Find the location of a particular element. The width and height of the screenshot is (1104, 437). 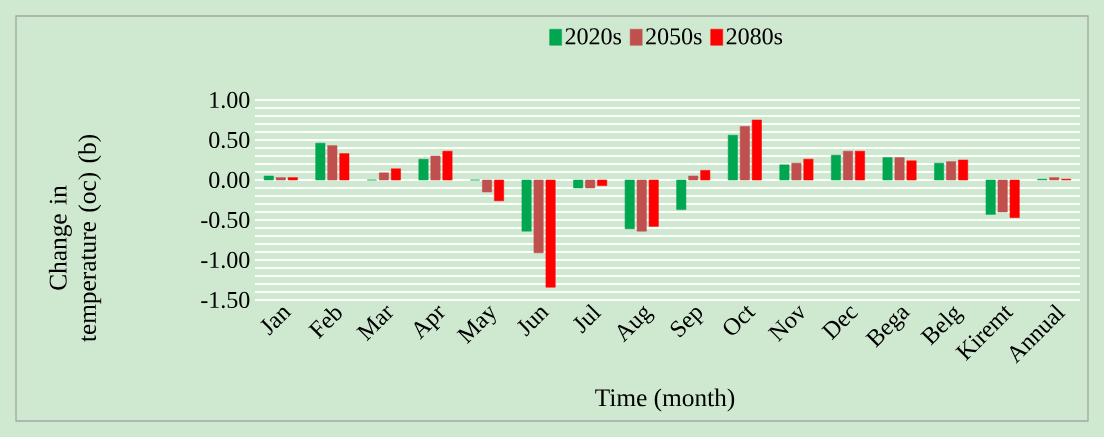

y-tick-label: 0.50 is located at coordinates (229, 140).